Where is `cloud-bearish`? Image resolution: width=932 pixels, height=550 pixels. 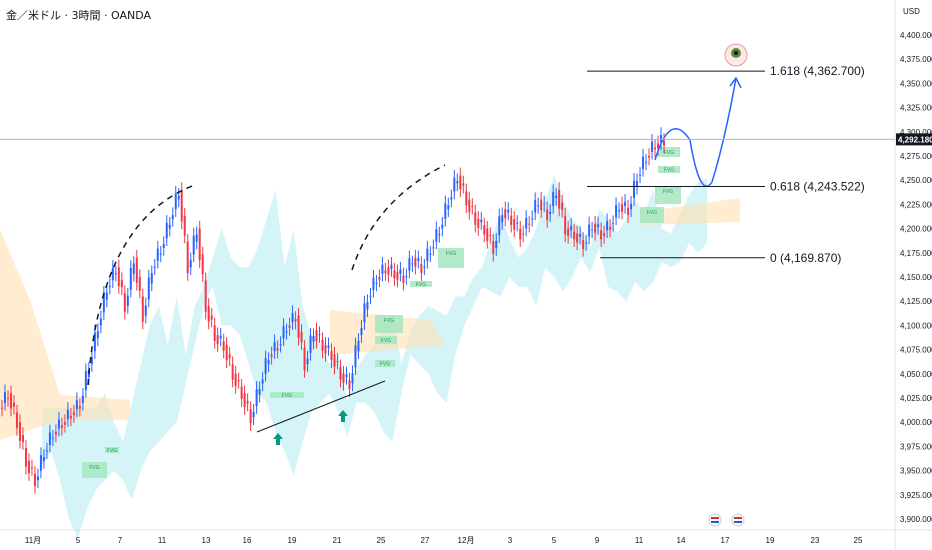 cloud-bearish is located at coordinates (690, 211).